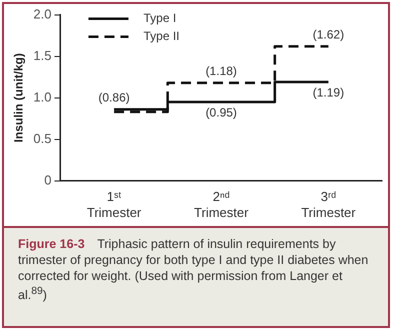 This screenshot has width=396, height=334. I want to click on y-axis-title: Insulin (unit/kg), so click(19, 97).